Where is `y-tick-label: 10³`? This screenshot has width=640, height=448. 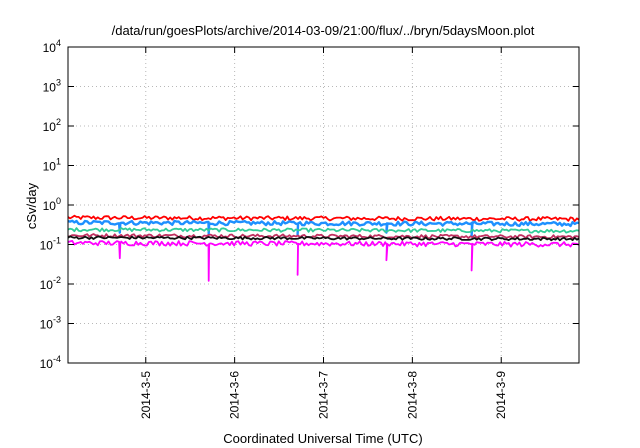
y-tick-label: 10³ is located at coordinates (52, 86).